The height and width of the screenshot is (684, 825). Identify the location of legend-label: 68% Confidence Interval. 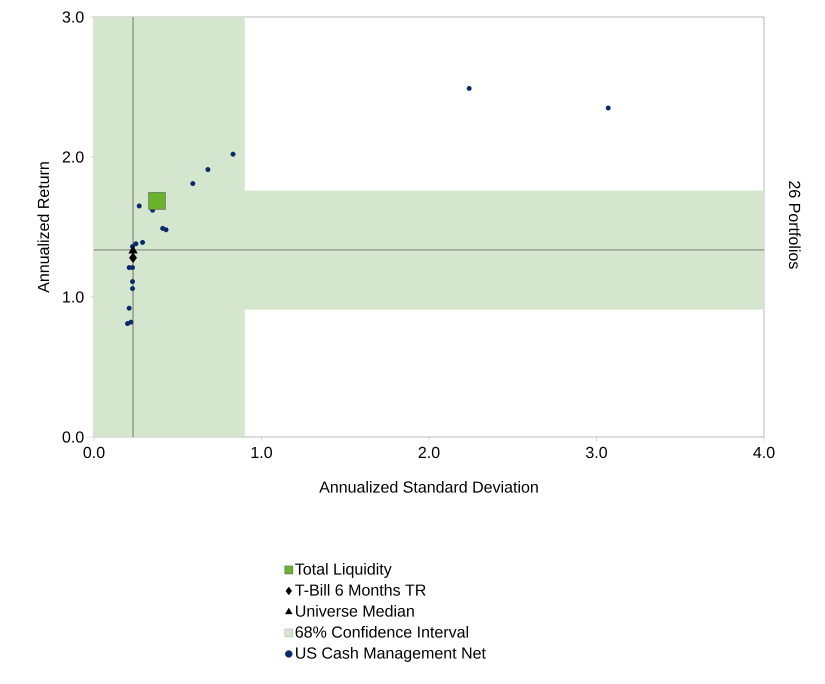
(382, 632).